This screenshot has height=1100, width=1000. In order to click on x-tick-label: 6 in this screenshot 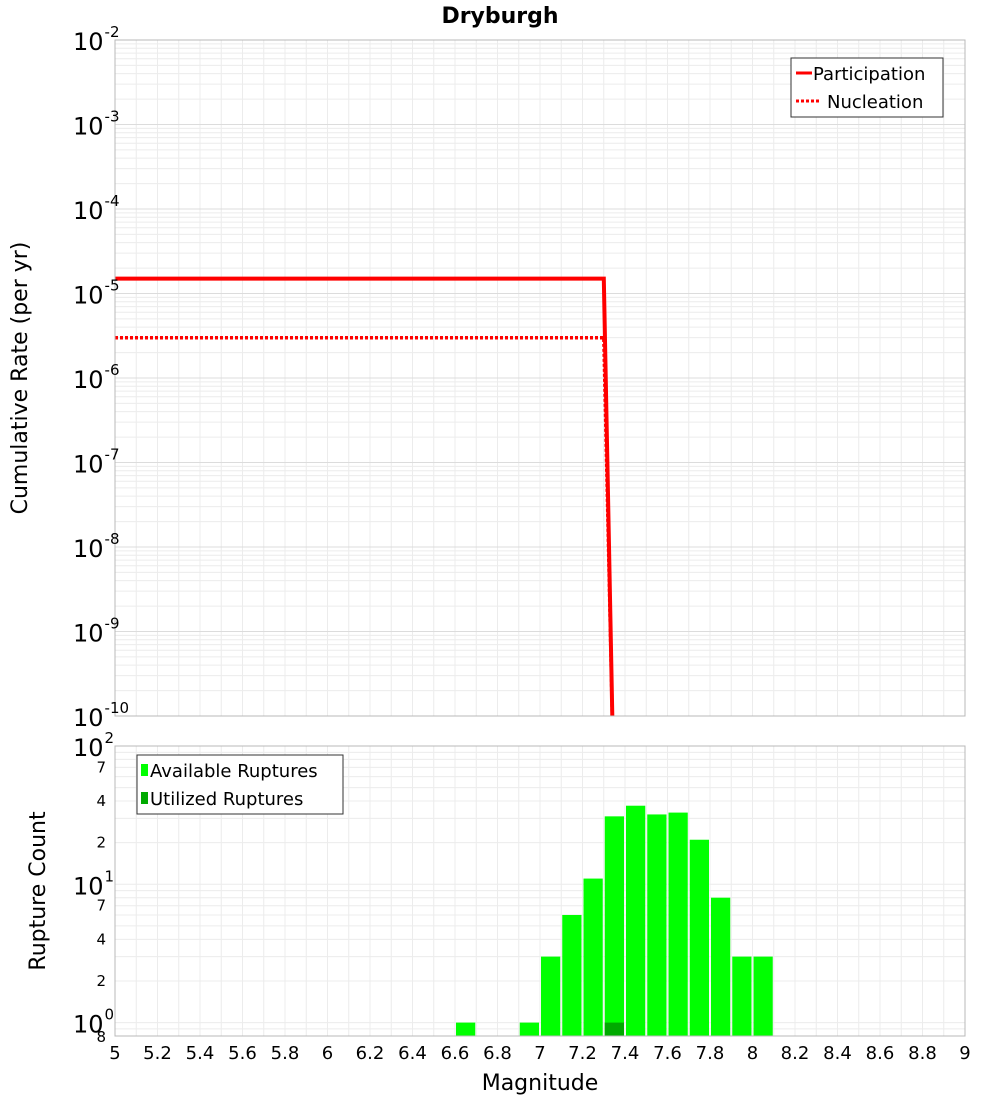, I will do `click(327, 1053)`.